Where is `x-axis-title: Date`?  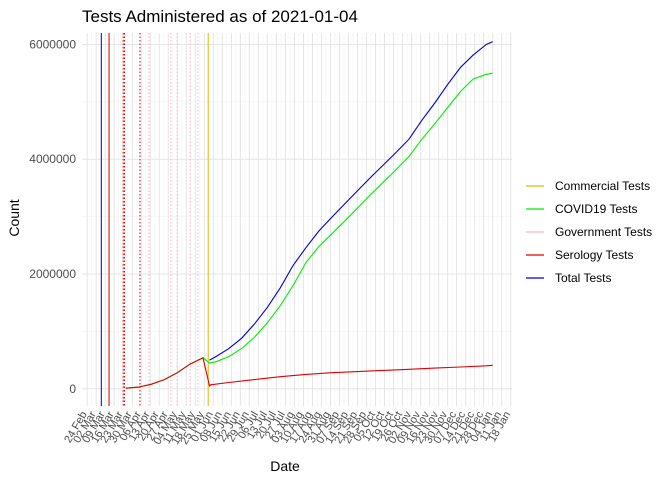
x-axis-title: Date is located at coordinates (285, 466).